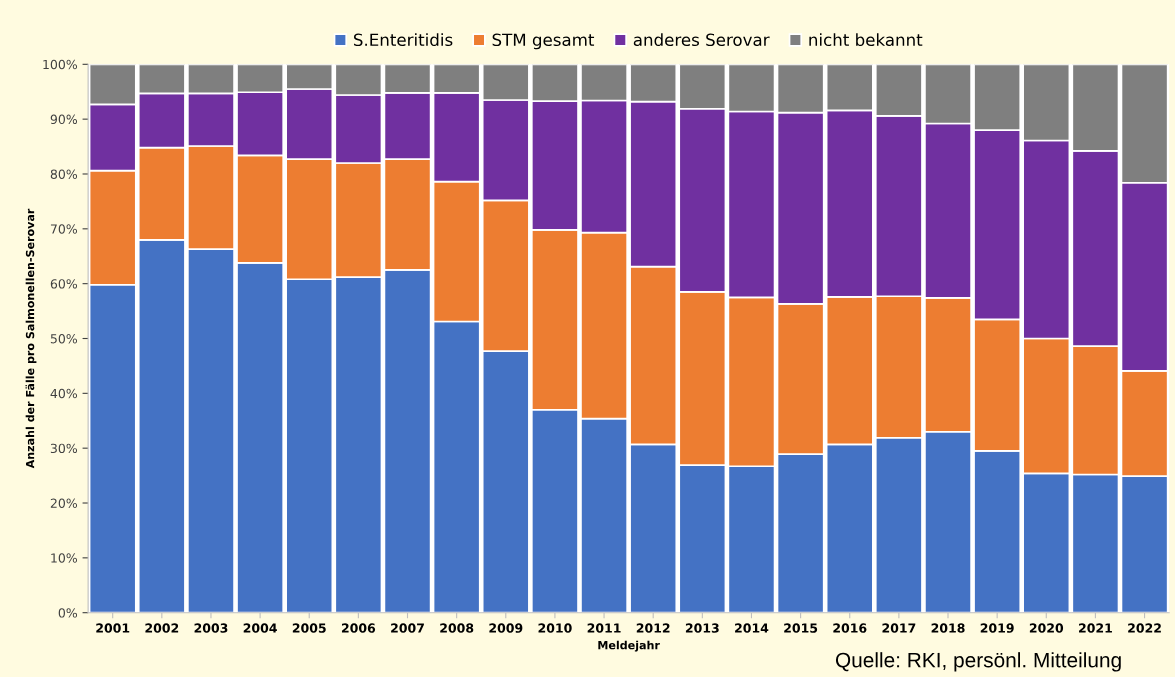  Describe the element at coordinates (978, 662) in the screenshot. I see `source-note: Quelle: RKI, persönl. Mitteilung` at that location.